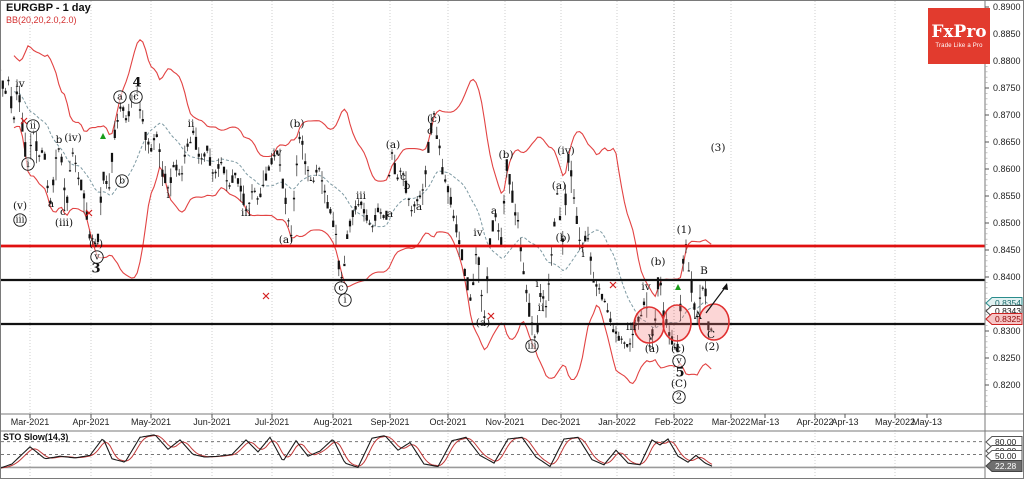 The height and width of the screenshot is (479, 1024). I want to click on wave-label: 2, so click(679, 397).